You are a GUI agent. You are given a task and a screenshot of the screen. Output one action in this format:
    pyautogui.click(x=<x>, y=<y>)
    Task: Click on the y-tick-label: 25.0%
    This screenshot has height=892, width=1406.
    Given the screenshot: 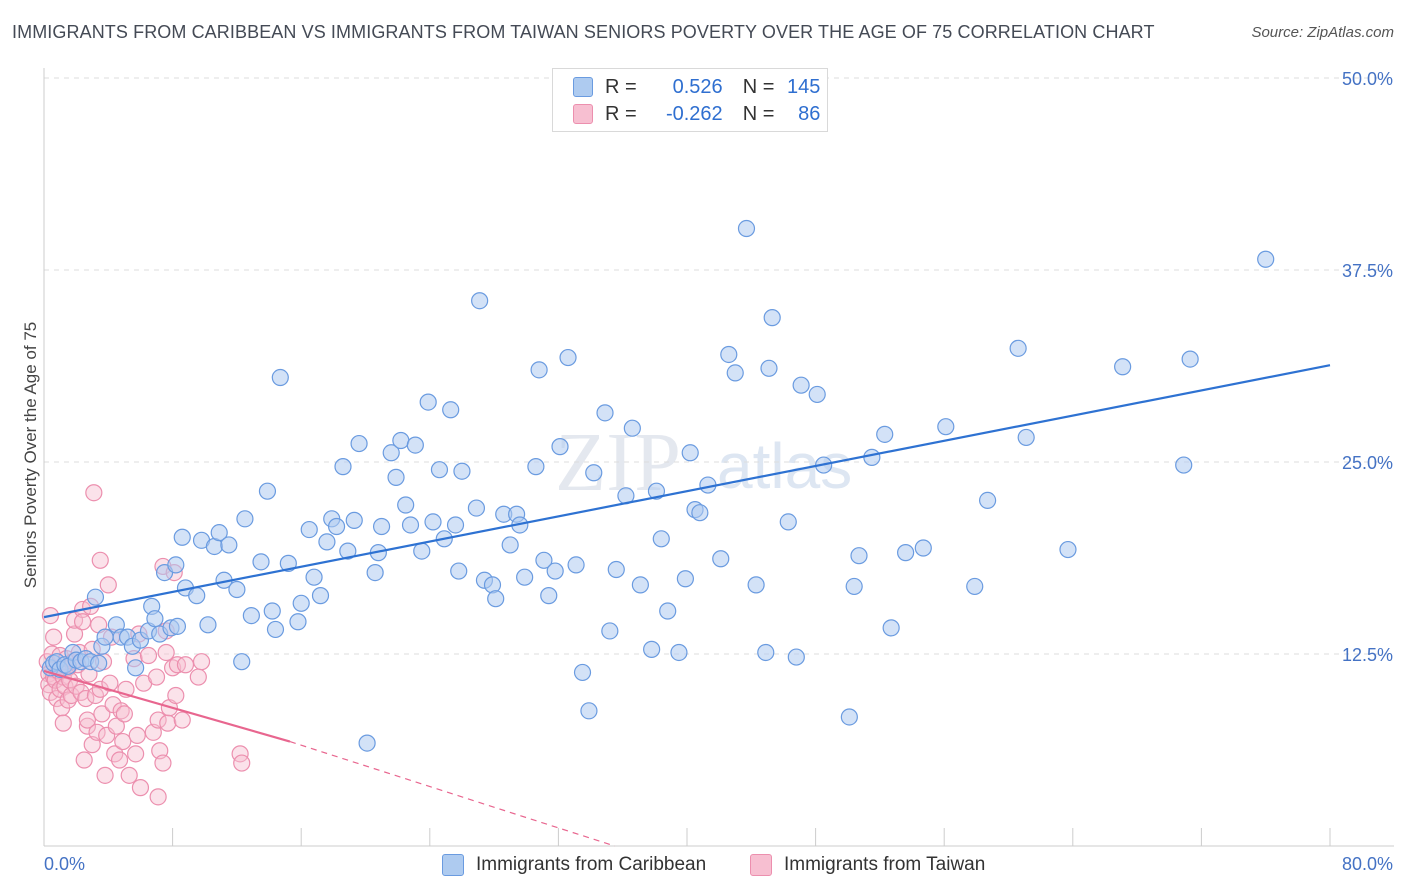 What is the action you would take?
    pyautogui.click(x=1367, y=463)
    